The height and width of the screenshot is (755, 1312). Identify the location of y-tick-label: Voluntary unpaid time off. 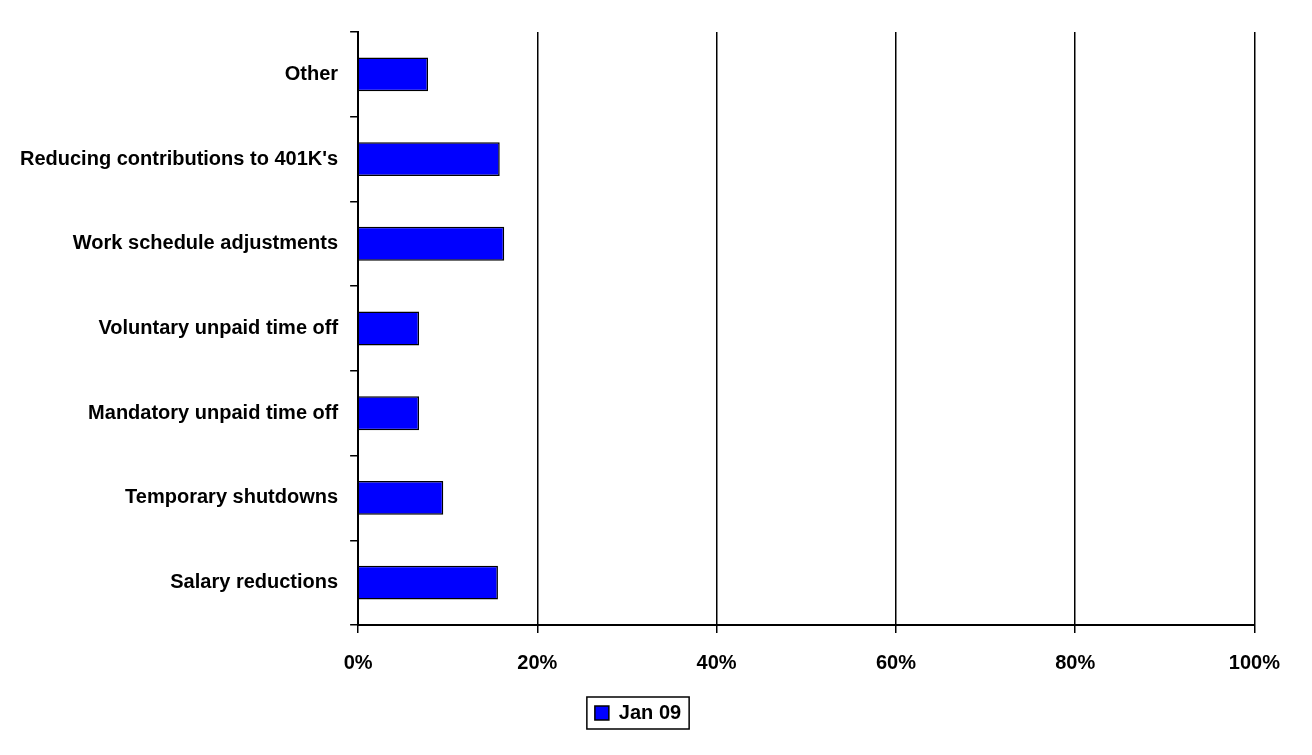
(218, 327).